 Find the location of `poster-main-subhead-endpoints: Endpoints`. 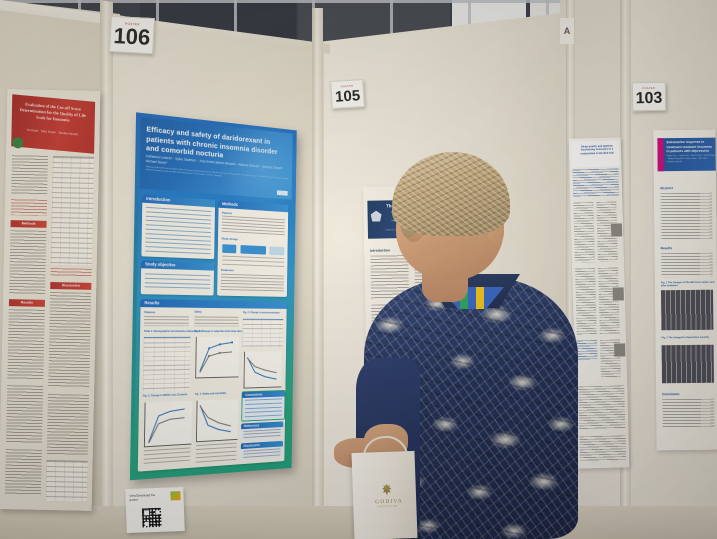

poster-main-subhead-endpoints: Endpoints is located at coordinates (227, 270).